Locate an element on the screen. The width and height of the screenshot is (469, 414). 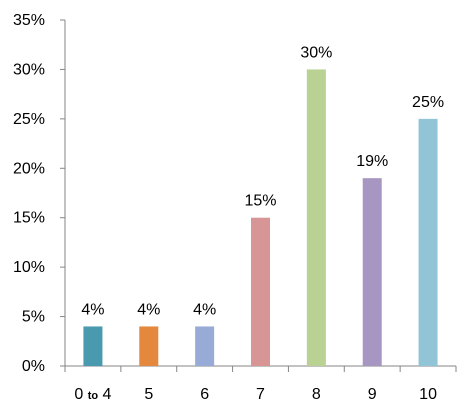
x-tick-label: 0 to 4 is located at coordinates (92, 394).